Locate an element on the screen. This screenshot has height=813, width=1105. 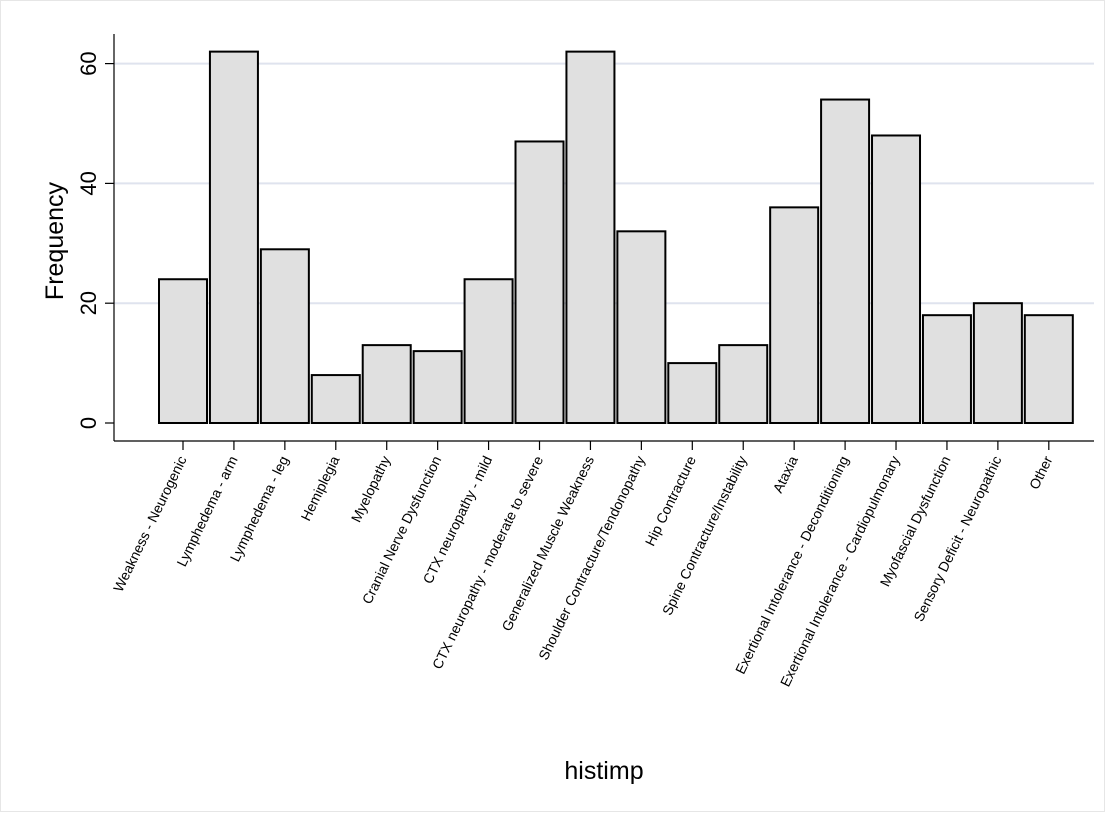
x-tick-label: Hip Contracture is located at coordinates (670, 500).